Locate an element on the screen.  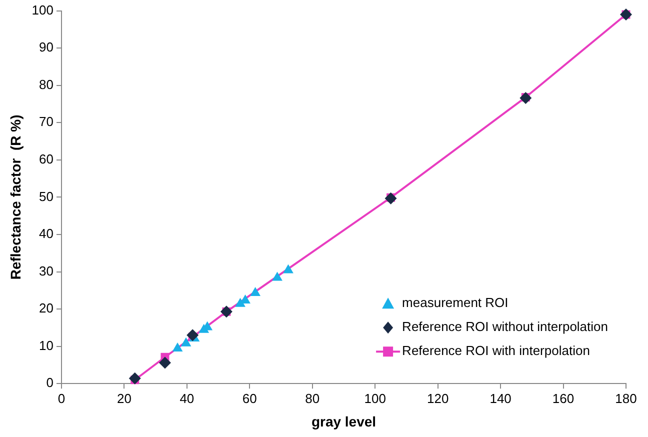
y-tick-label: 0 is located at coordinates (50, 382).